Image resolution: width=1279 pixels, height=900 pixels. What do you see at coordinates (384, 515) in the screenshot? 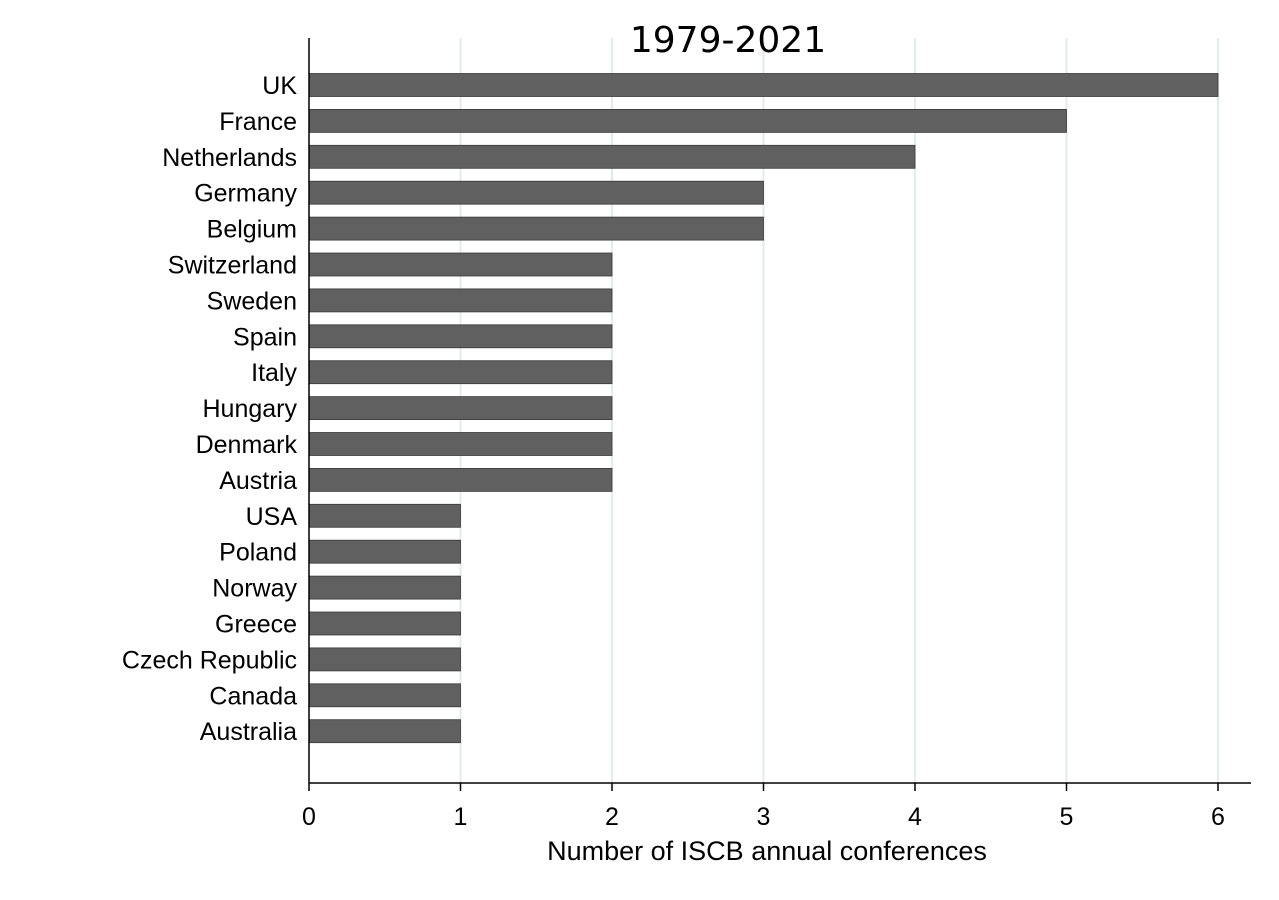
I see `bar-usa` at bounding box center [384, 515].